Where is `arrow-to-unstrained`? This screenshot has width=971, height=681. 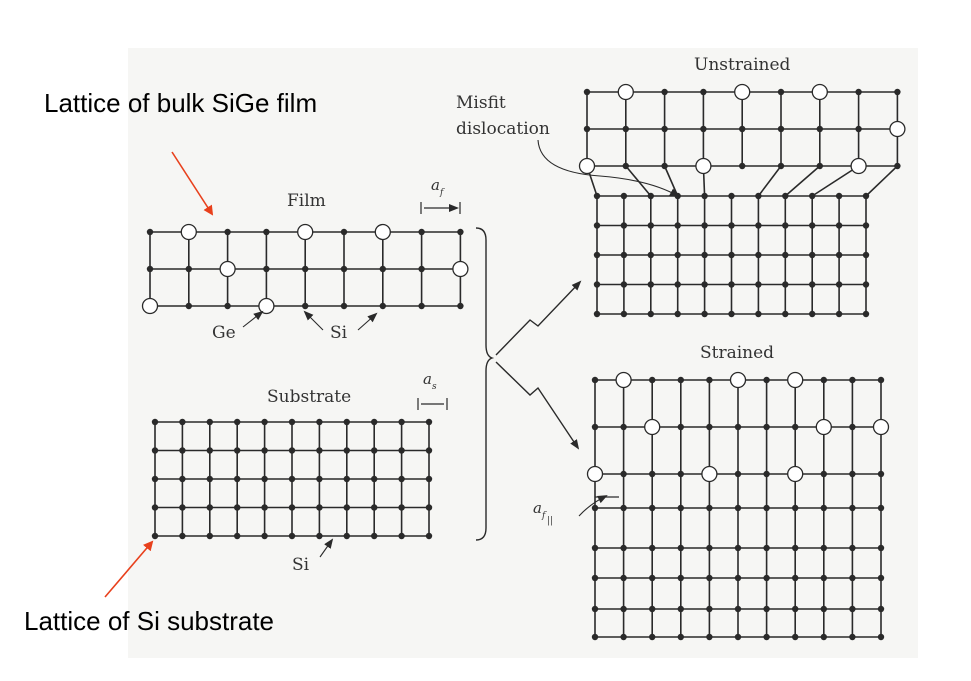
arrow-to-unstrained is located at coordinates (538, 318).